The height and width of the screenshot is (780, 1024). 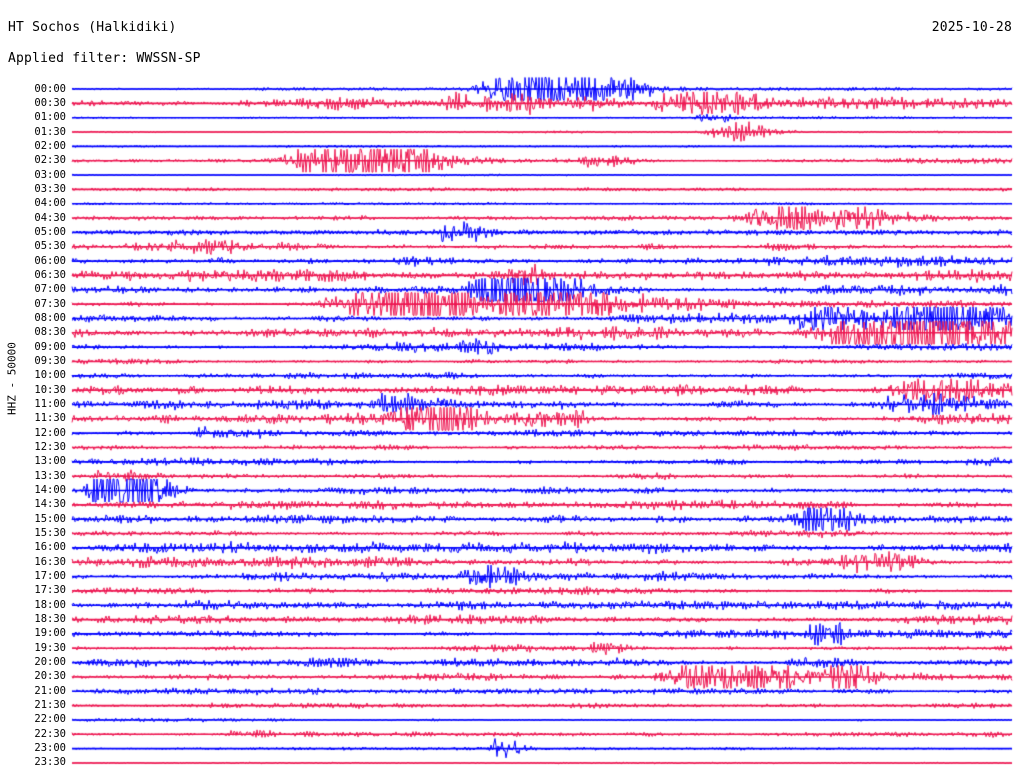 I want to click on page-title: HT Sochos (Halkidiki), so click(x=92, y=27).